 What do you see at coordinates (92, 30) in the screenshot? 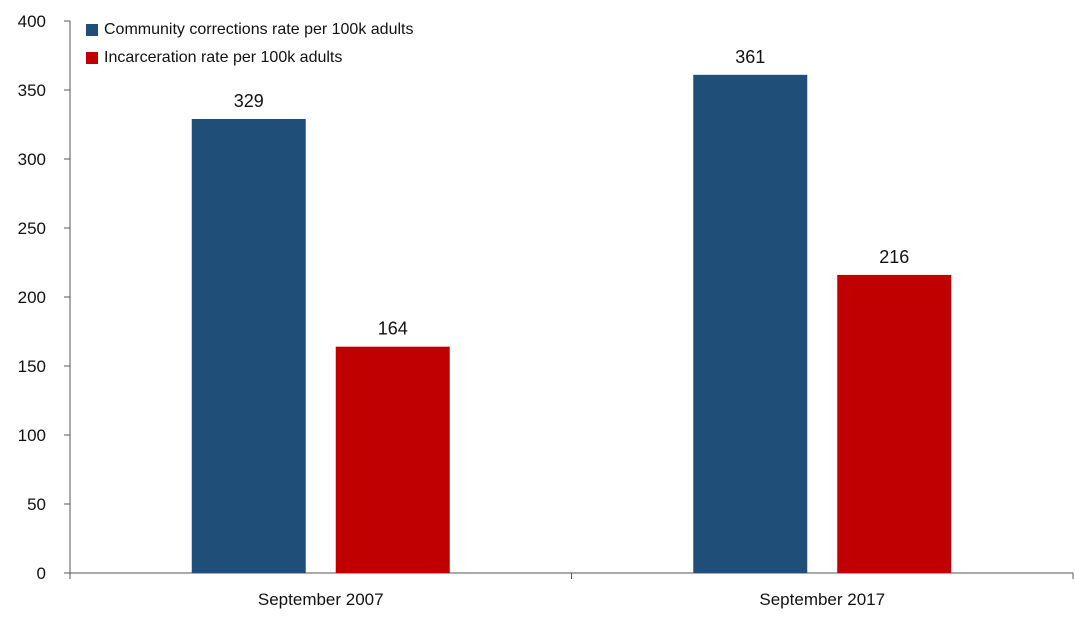
I see `legend-swatch-community-corrections` at bounding box center [92, 30].